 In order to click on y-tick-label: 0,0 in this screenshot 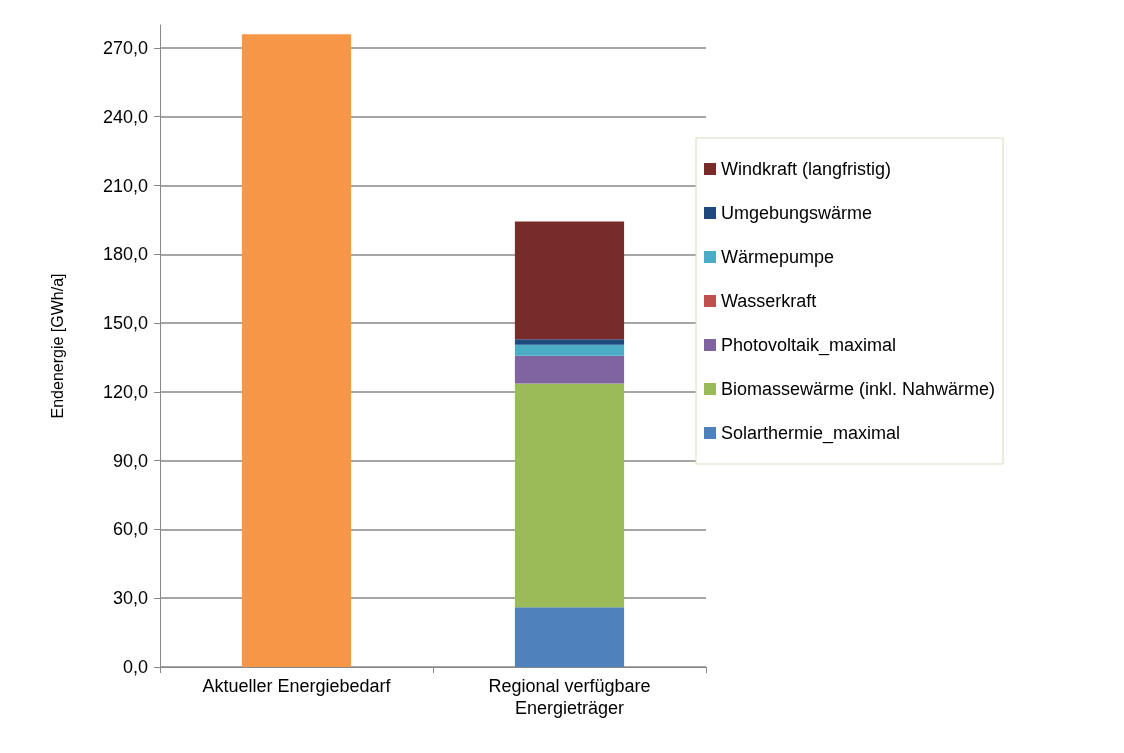, I will do `click(135, 667)`.